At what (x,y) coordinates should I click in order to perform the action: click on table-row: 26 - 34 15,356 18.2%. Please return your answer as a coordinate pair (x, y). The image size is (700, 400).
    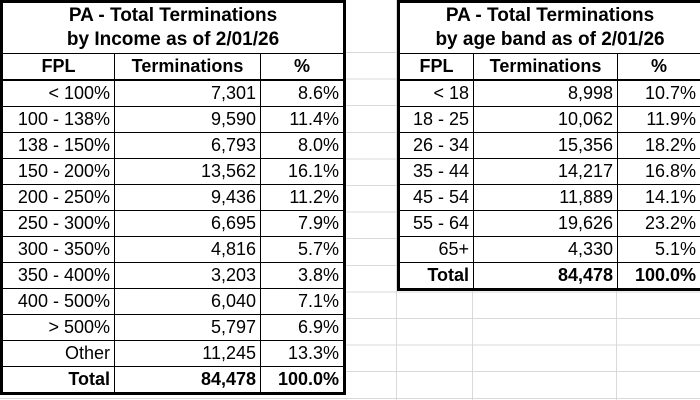
    Looking at the image, I should click on (549, 145).